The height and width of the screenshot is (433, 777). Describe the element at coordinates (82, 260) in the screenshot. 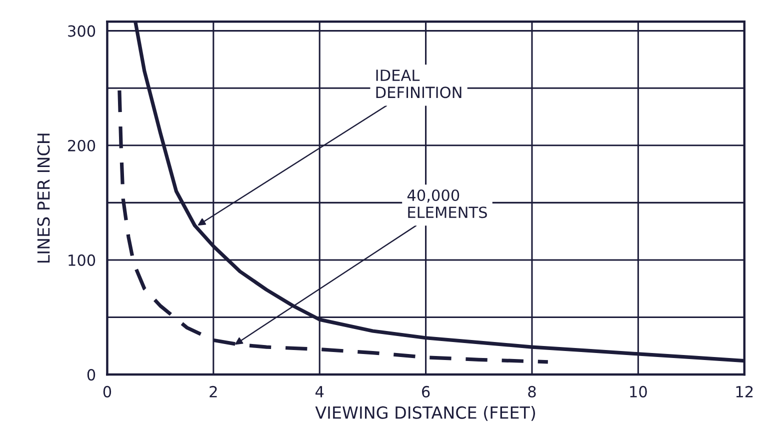

I see `y-tick-label: 100` at that location.